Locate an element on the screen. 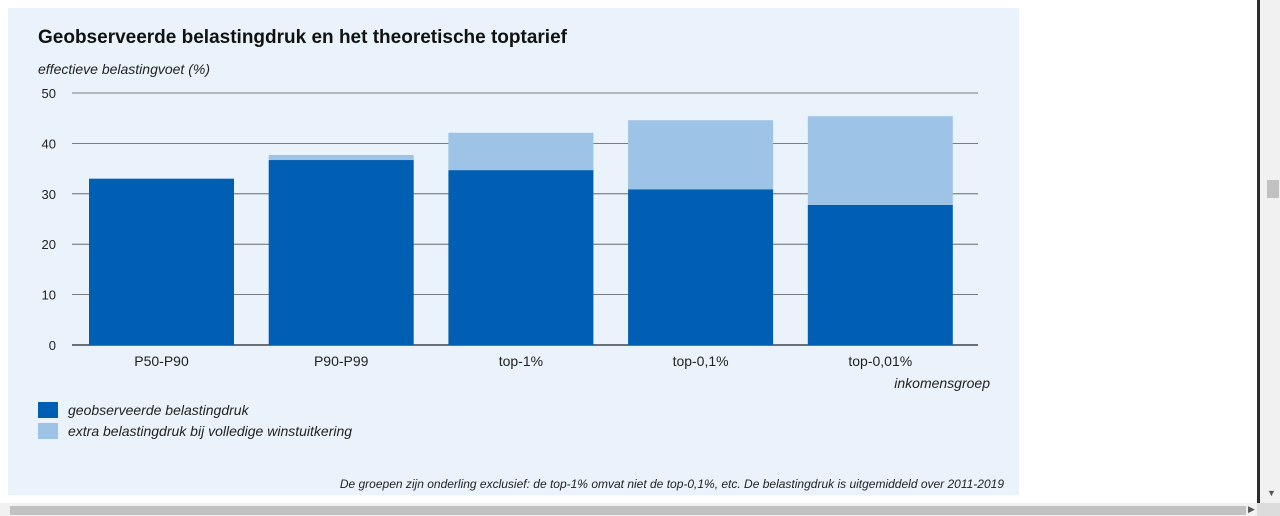  vertical-scroll-thumb is located at coordinates (1273, 189).